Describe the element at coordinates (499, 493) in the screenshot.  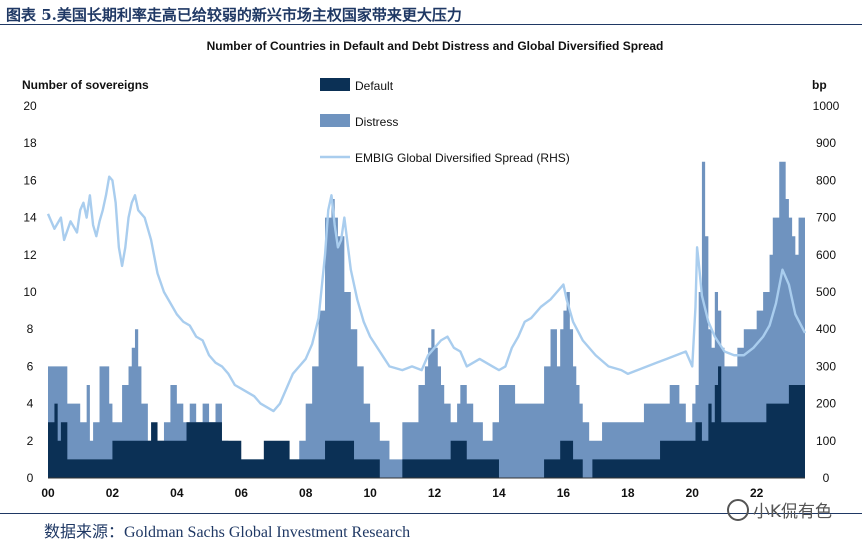
I see `x-tick-label: 14` at that location.